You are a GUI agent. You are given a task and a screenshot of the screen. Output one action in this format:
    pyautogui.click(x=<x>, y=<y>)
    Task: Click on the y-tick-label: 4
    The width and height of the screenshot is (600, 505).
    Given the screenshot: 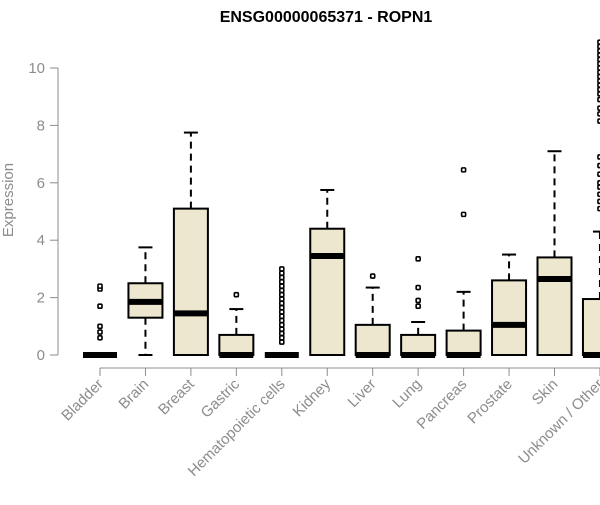 What is the action you would take?
    pyautogui.click(x=41, y=240)
    